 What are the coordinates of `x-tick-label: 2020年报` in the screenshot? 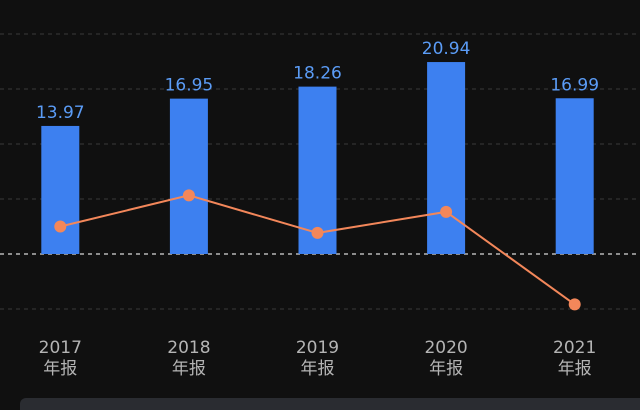 It's located at (446, 358).